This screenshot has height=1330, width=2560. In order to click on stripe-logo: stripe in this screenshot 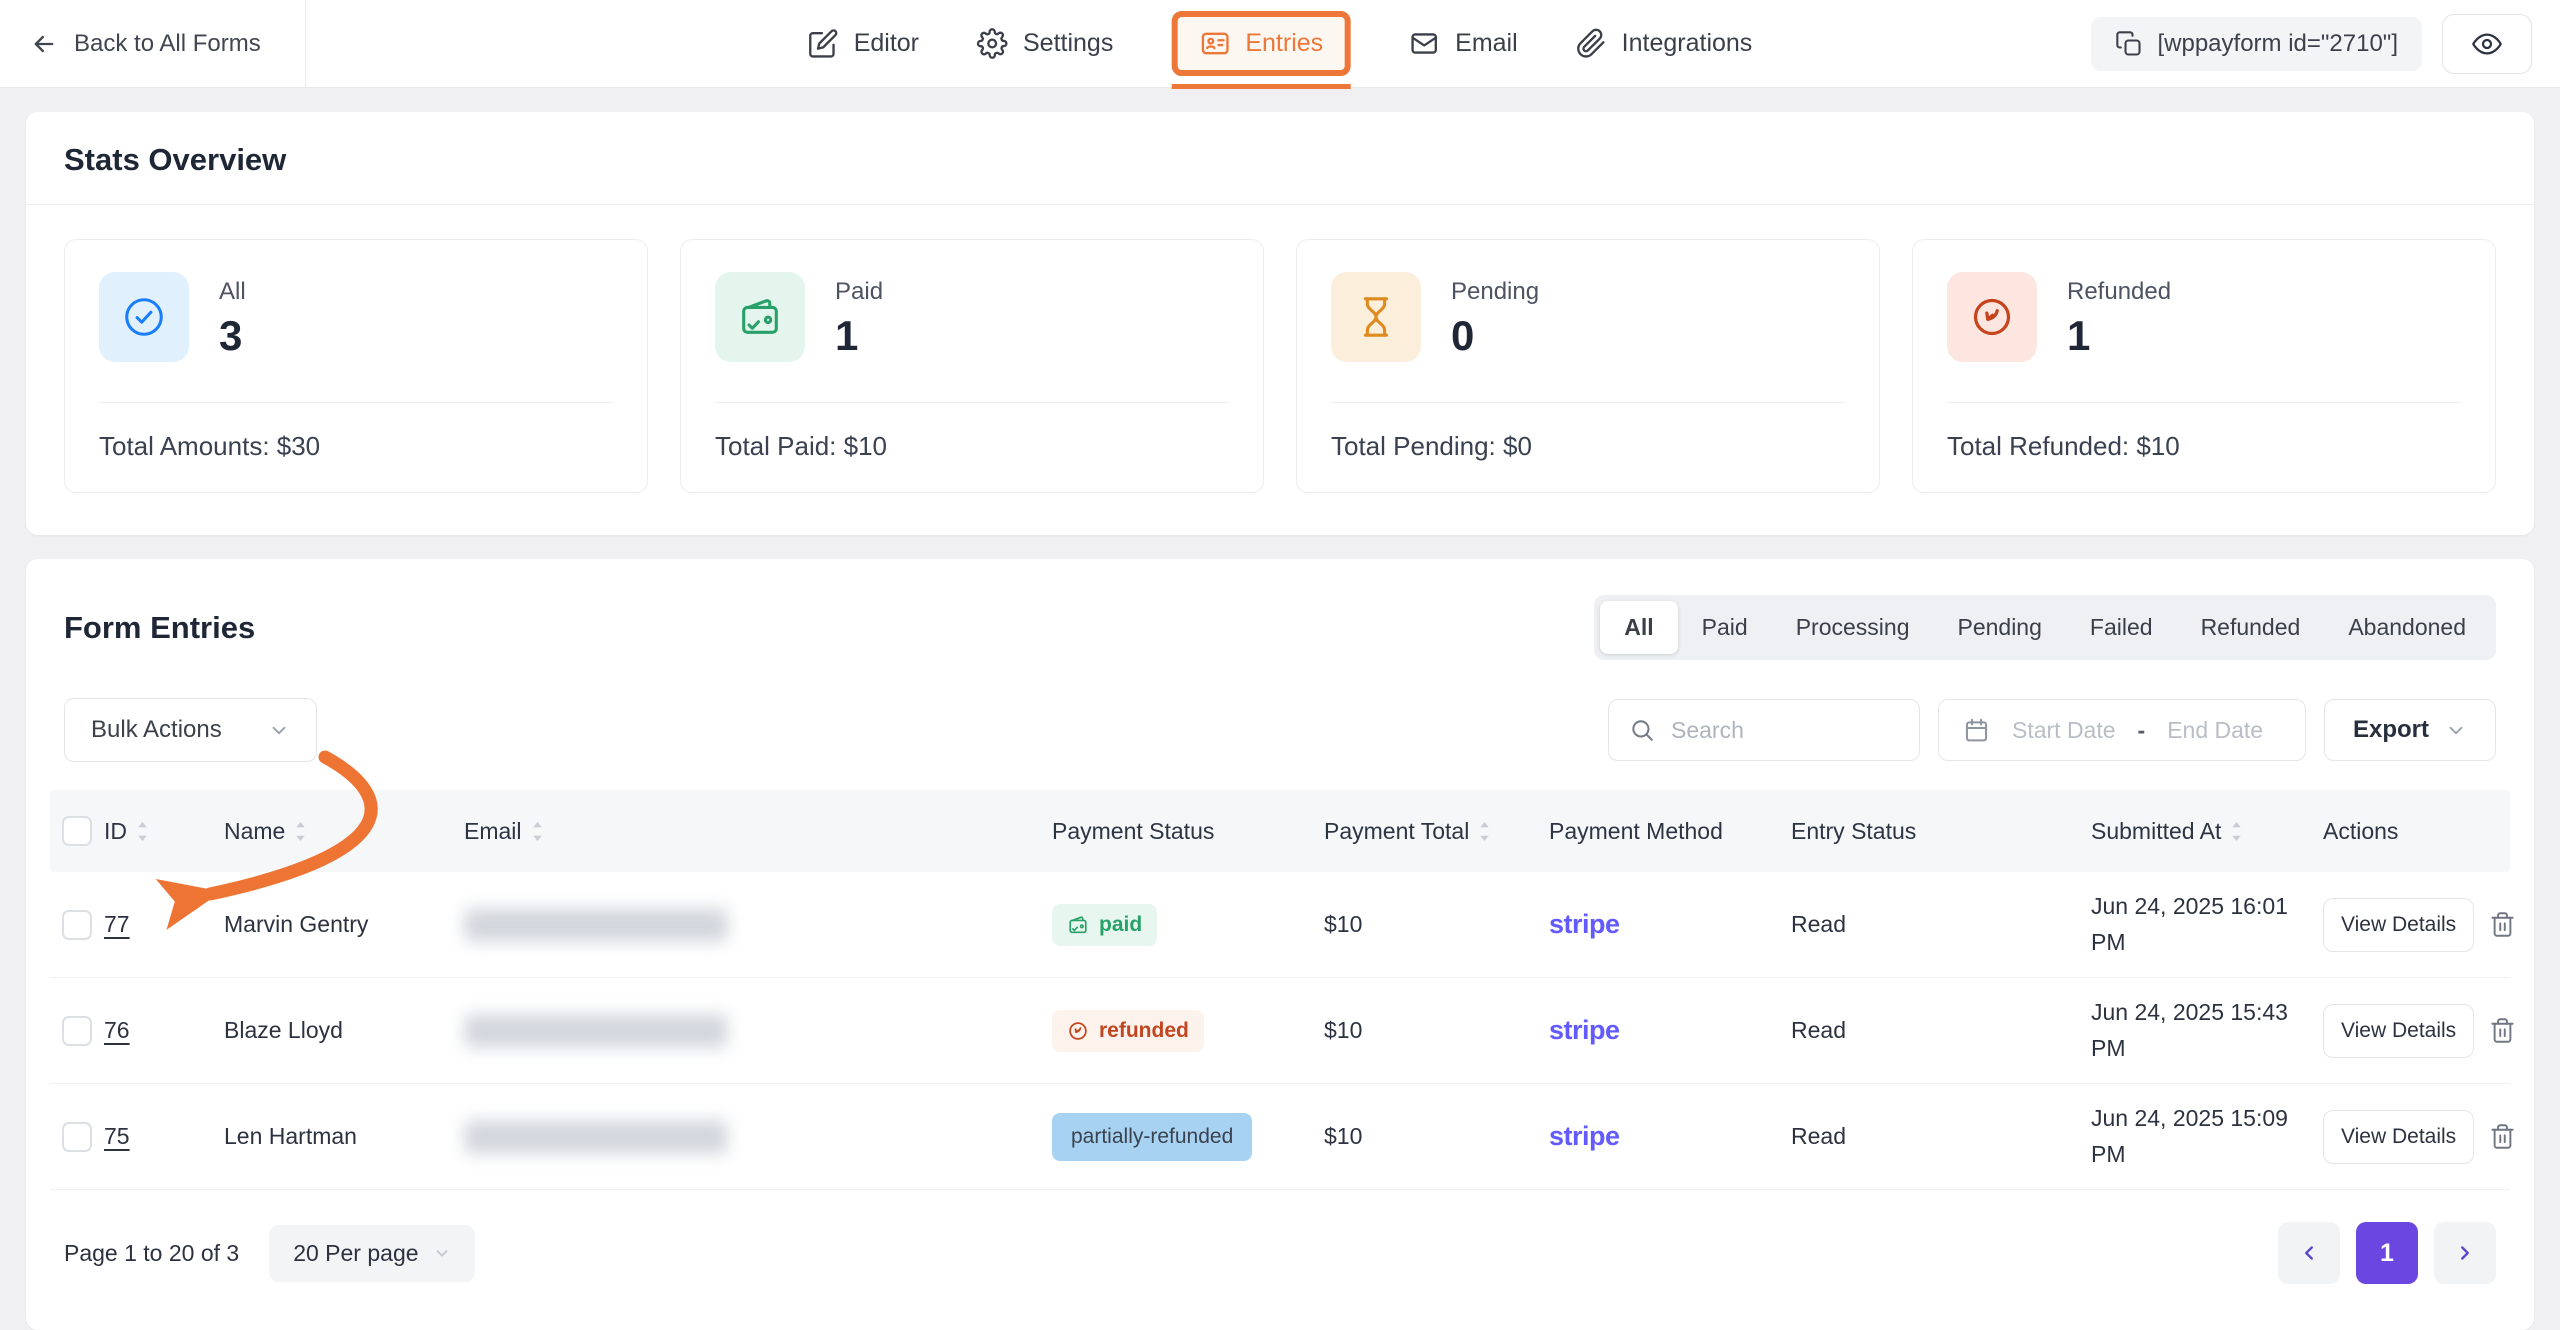, I will do `click(1584, 1136)`.